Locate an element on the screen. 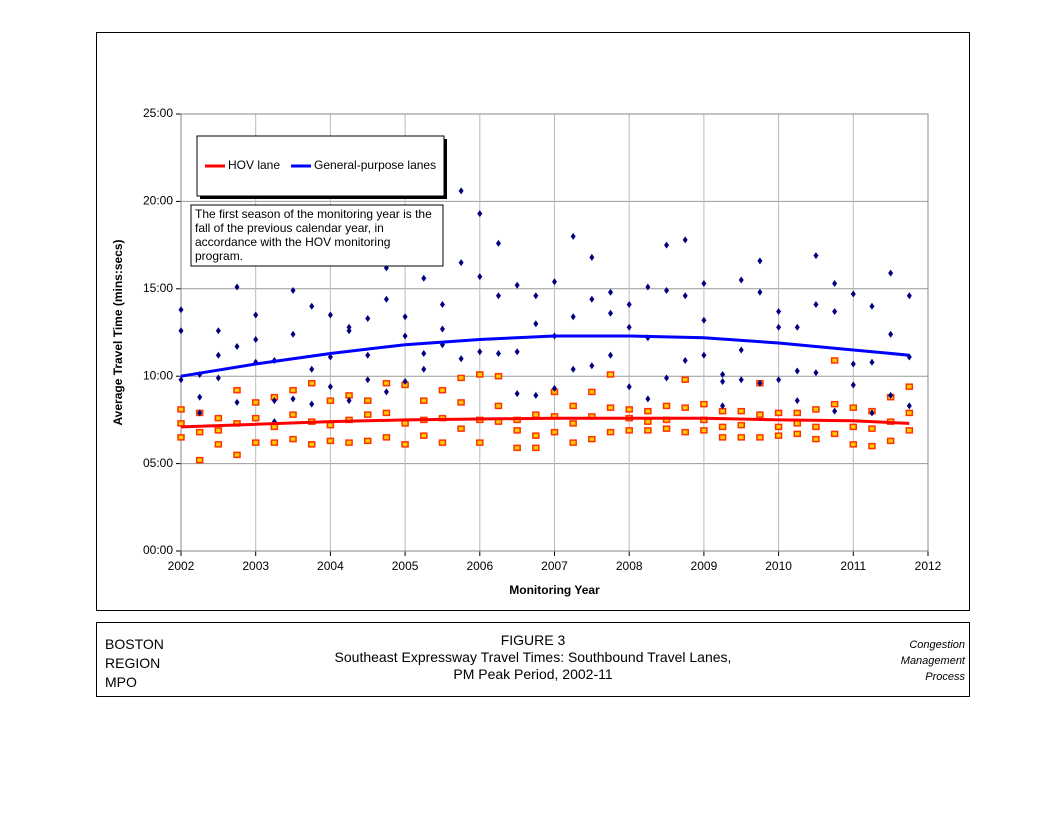 This screenshot has height=816, width=1056. legend-label: HOV lane is located at coordinates (254, 165).